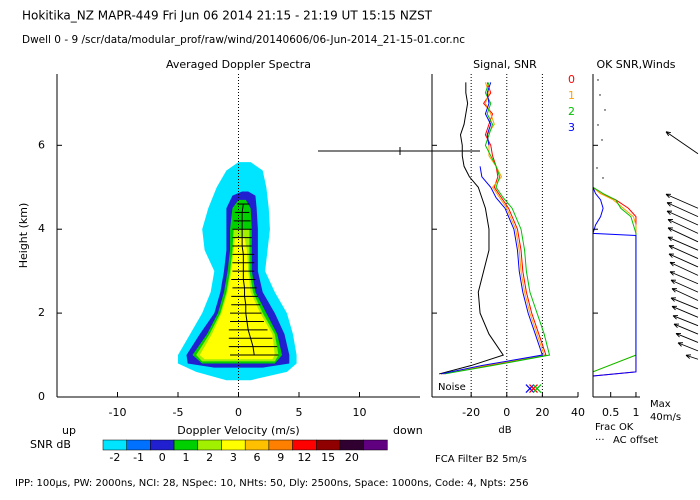 The image size is (700, 500). I want to click on x-axis-label: Doppler Velocity (m/s), so click(238, 430).